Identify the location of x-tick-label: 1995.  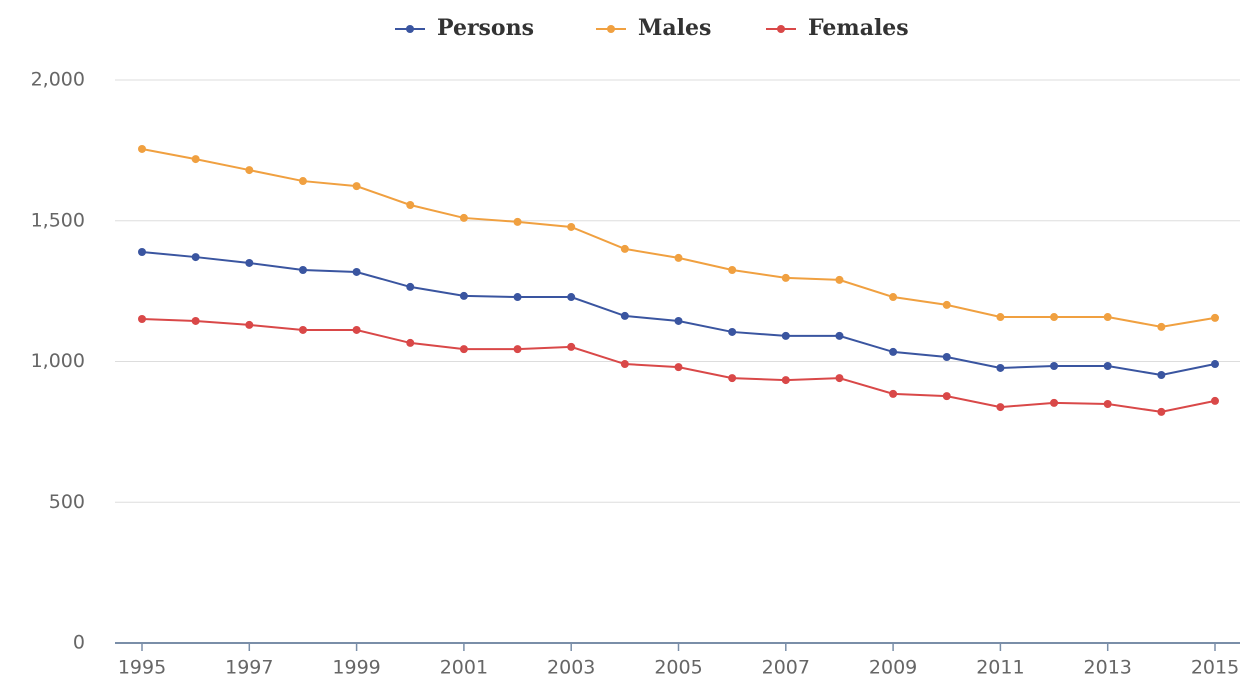
(142, 668).